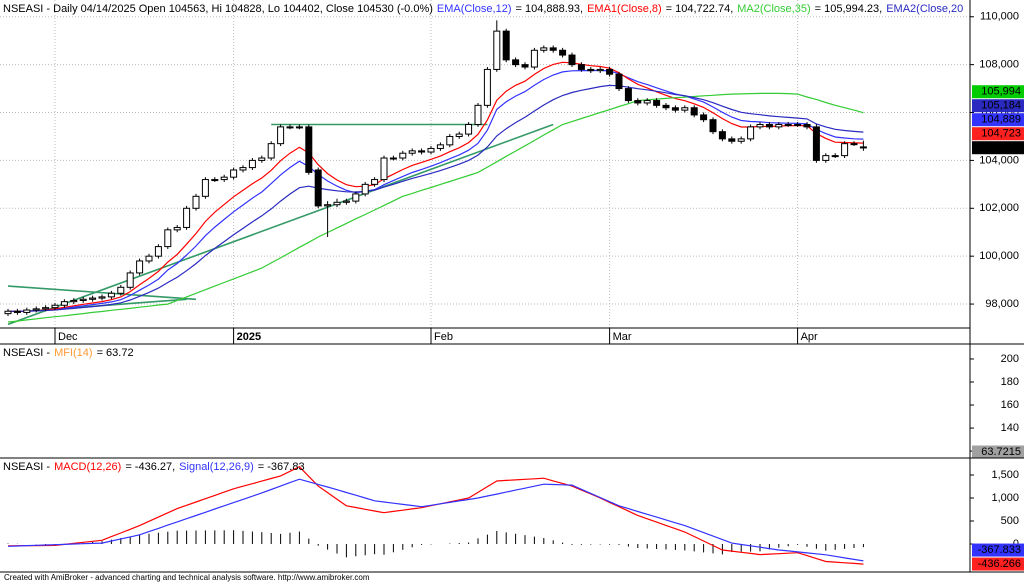 The width and height of the screenshot is (1024, 583). I want to click on y-tick-label: 140, so click(1010, 428).